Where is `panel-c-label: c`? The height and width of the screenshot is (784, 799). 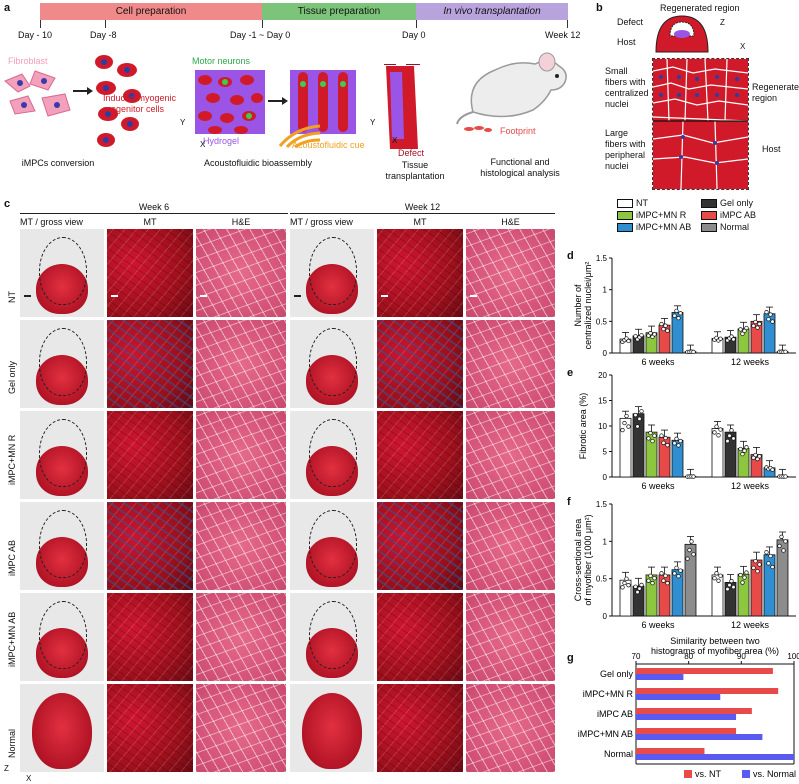
panel-c-label: c is located at coordinates (7, 204).